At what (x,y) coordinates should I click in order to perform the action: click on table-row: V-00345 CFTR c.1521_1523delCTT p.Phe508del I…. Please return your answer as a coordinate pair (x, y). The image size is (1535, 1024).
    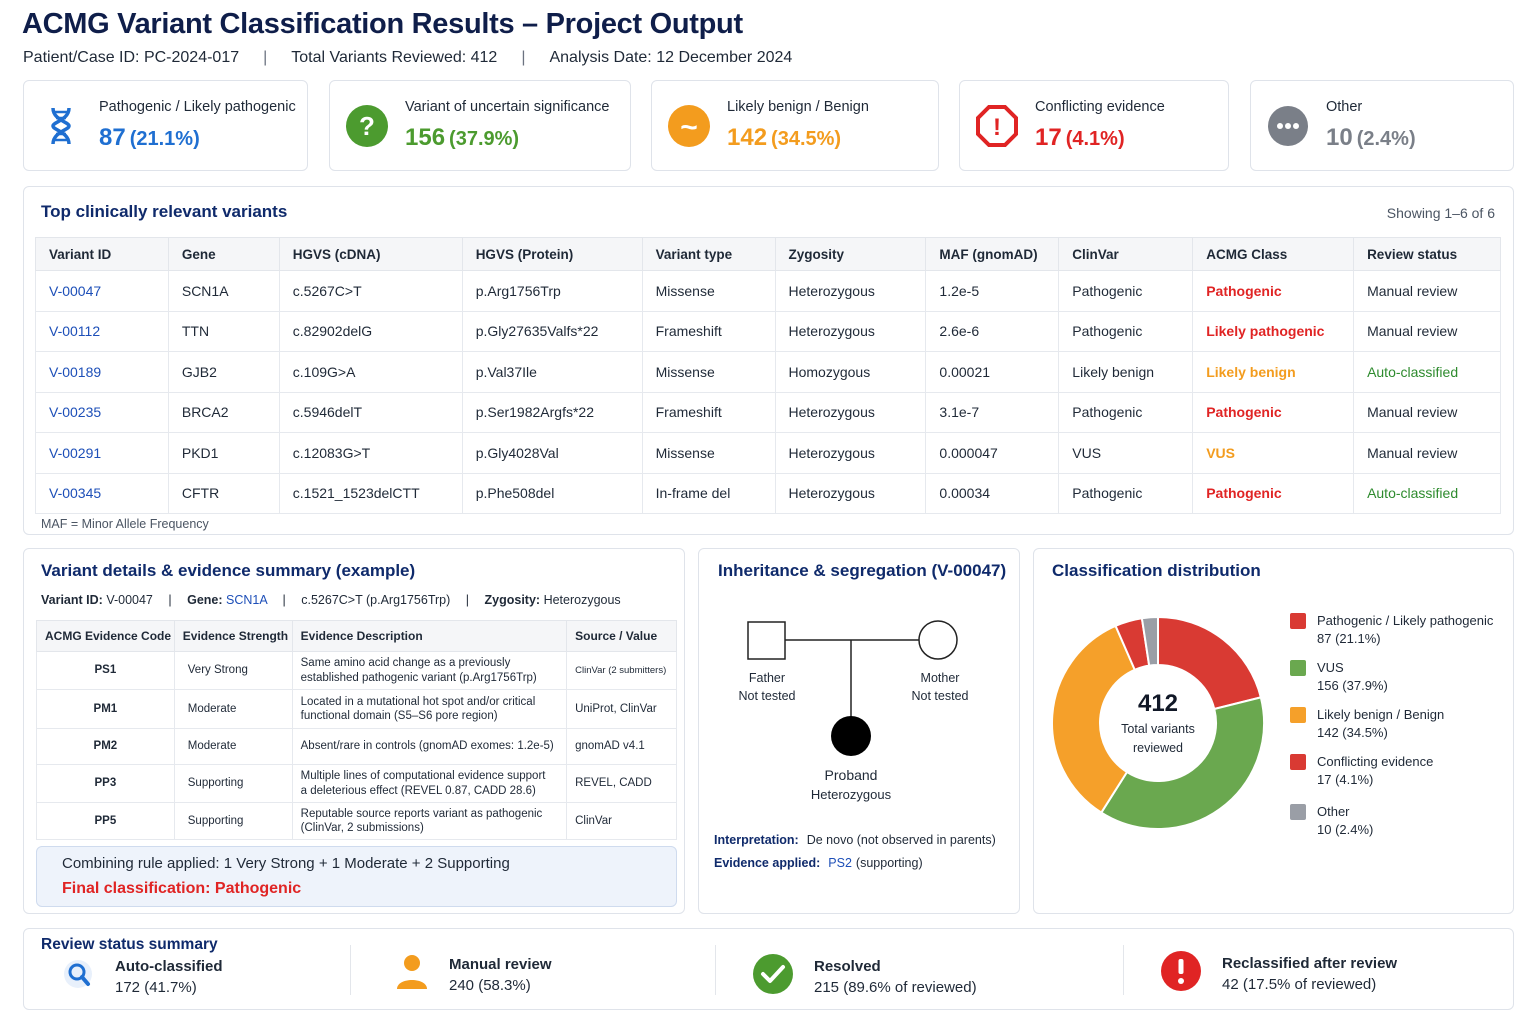
    Looking at the image, I should click on (768, 493).